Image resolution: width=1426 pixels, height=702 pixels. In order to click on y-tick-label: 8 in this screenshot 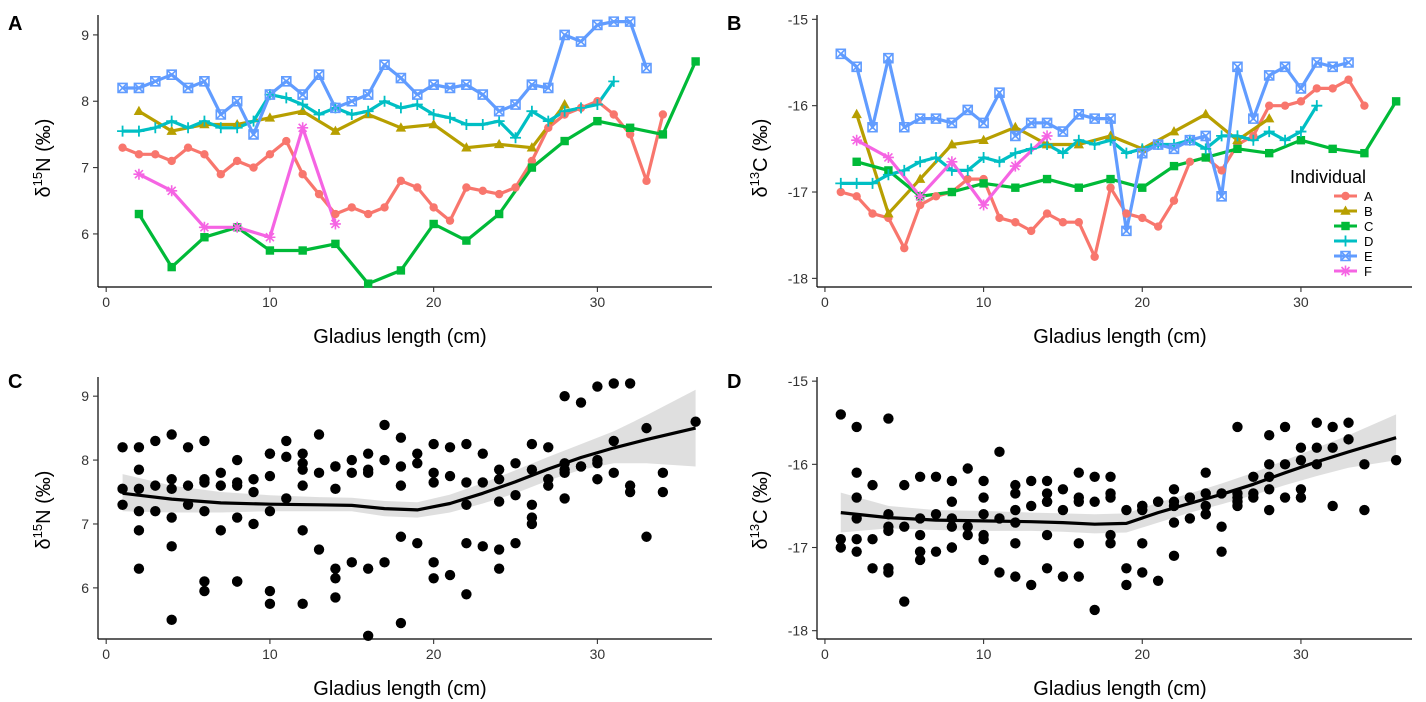, I will do `click(85, 460)`.